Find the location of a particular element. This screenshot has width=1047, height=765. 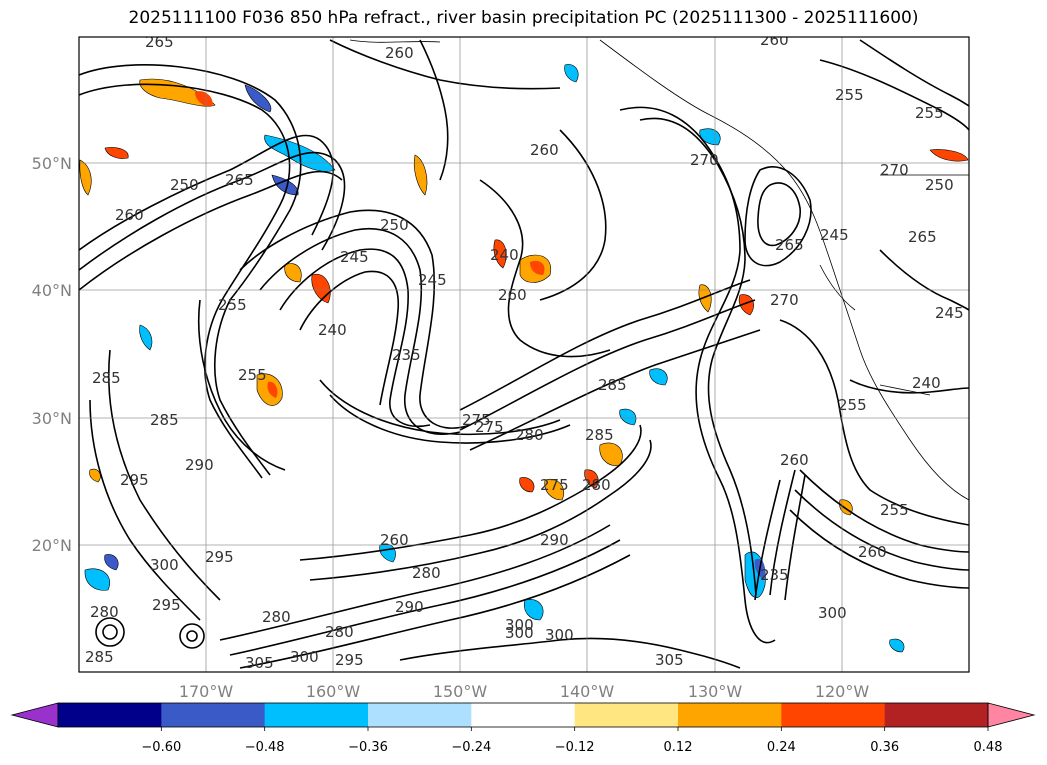

colorbar-outline is located at coordinates (523, 715).